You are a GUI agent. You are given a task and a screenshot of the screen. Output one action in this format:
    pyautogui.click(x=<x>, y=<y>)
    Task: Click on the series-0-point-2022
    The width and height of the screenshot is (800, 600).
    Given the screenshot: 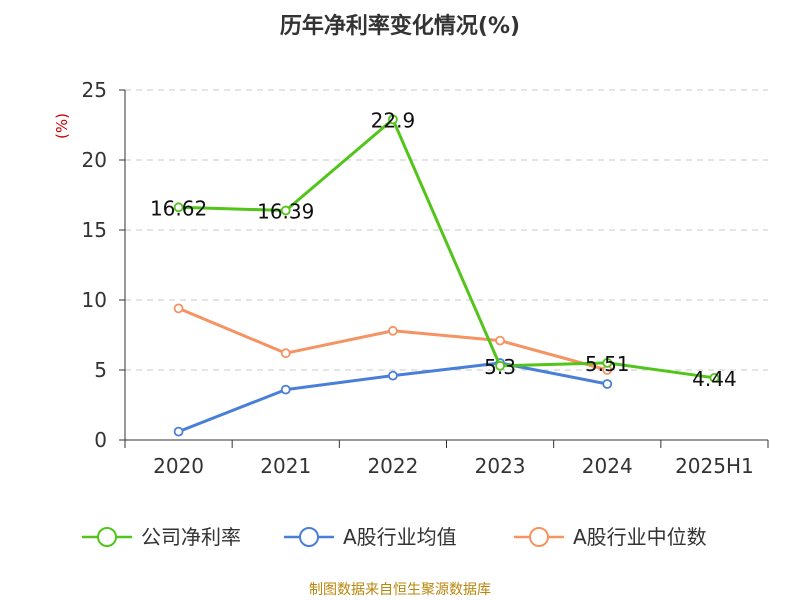 What is the action you would take?
    pyautogui.click(x=393, y=119)
    